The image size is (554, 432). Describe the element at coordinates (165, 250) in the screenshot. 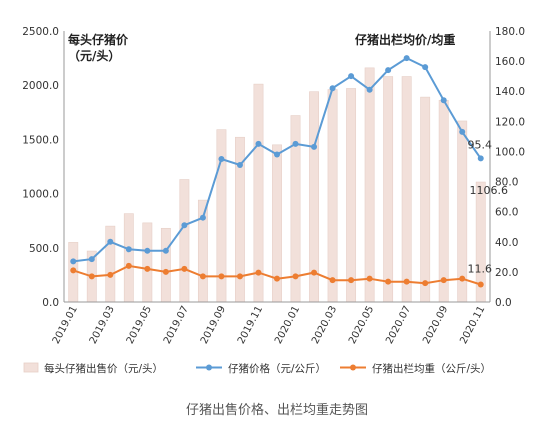

I see `price-point-2019.06` at that location.